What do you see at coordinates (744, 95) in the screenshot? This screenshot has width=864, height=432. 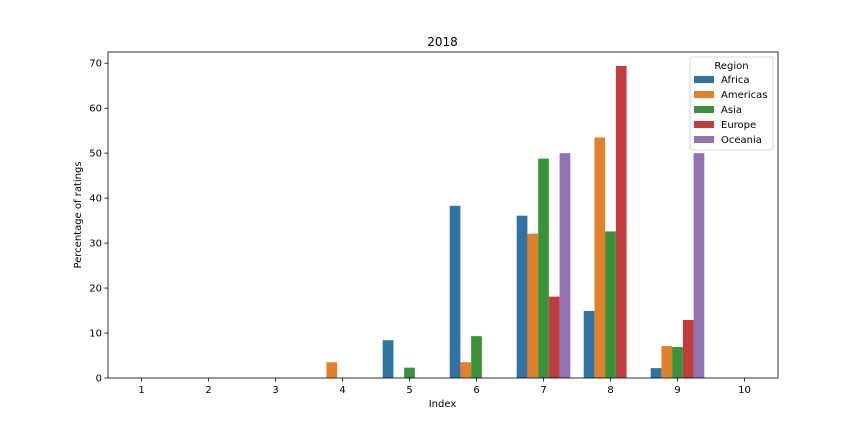 I see `legend-label-americas: Americas` at bounding box center [744, 95].